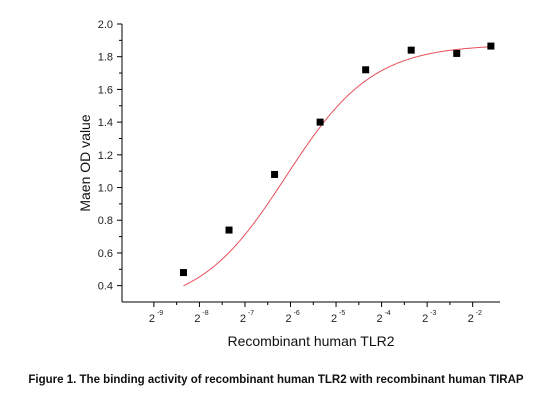 This screenshot has height=401, width=552. I want to click on y-tick-label: 1.2, so click(105, 156).